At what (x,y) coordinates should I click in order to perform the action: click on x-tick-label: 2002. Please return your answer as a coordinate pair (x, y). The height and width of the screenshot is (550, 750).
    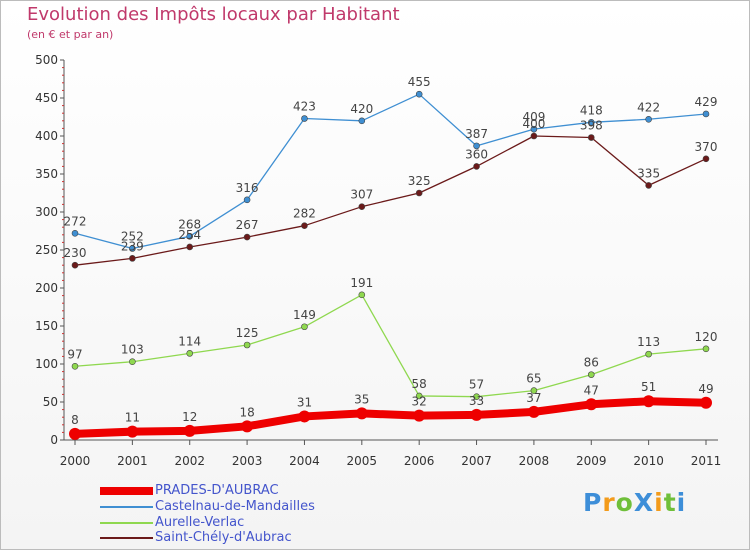
    Looking at the image, I should click on (189, 461).